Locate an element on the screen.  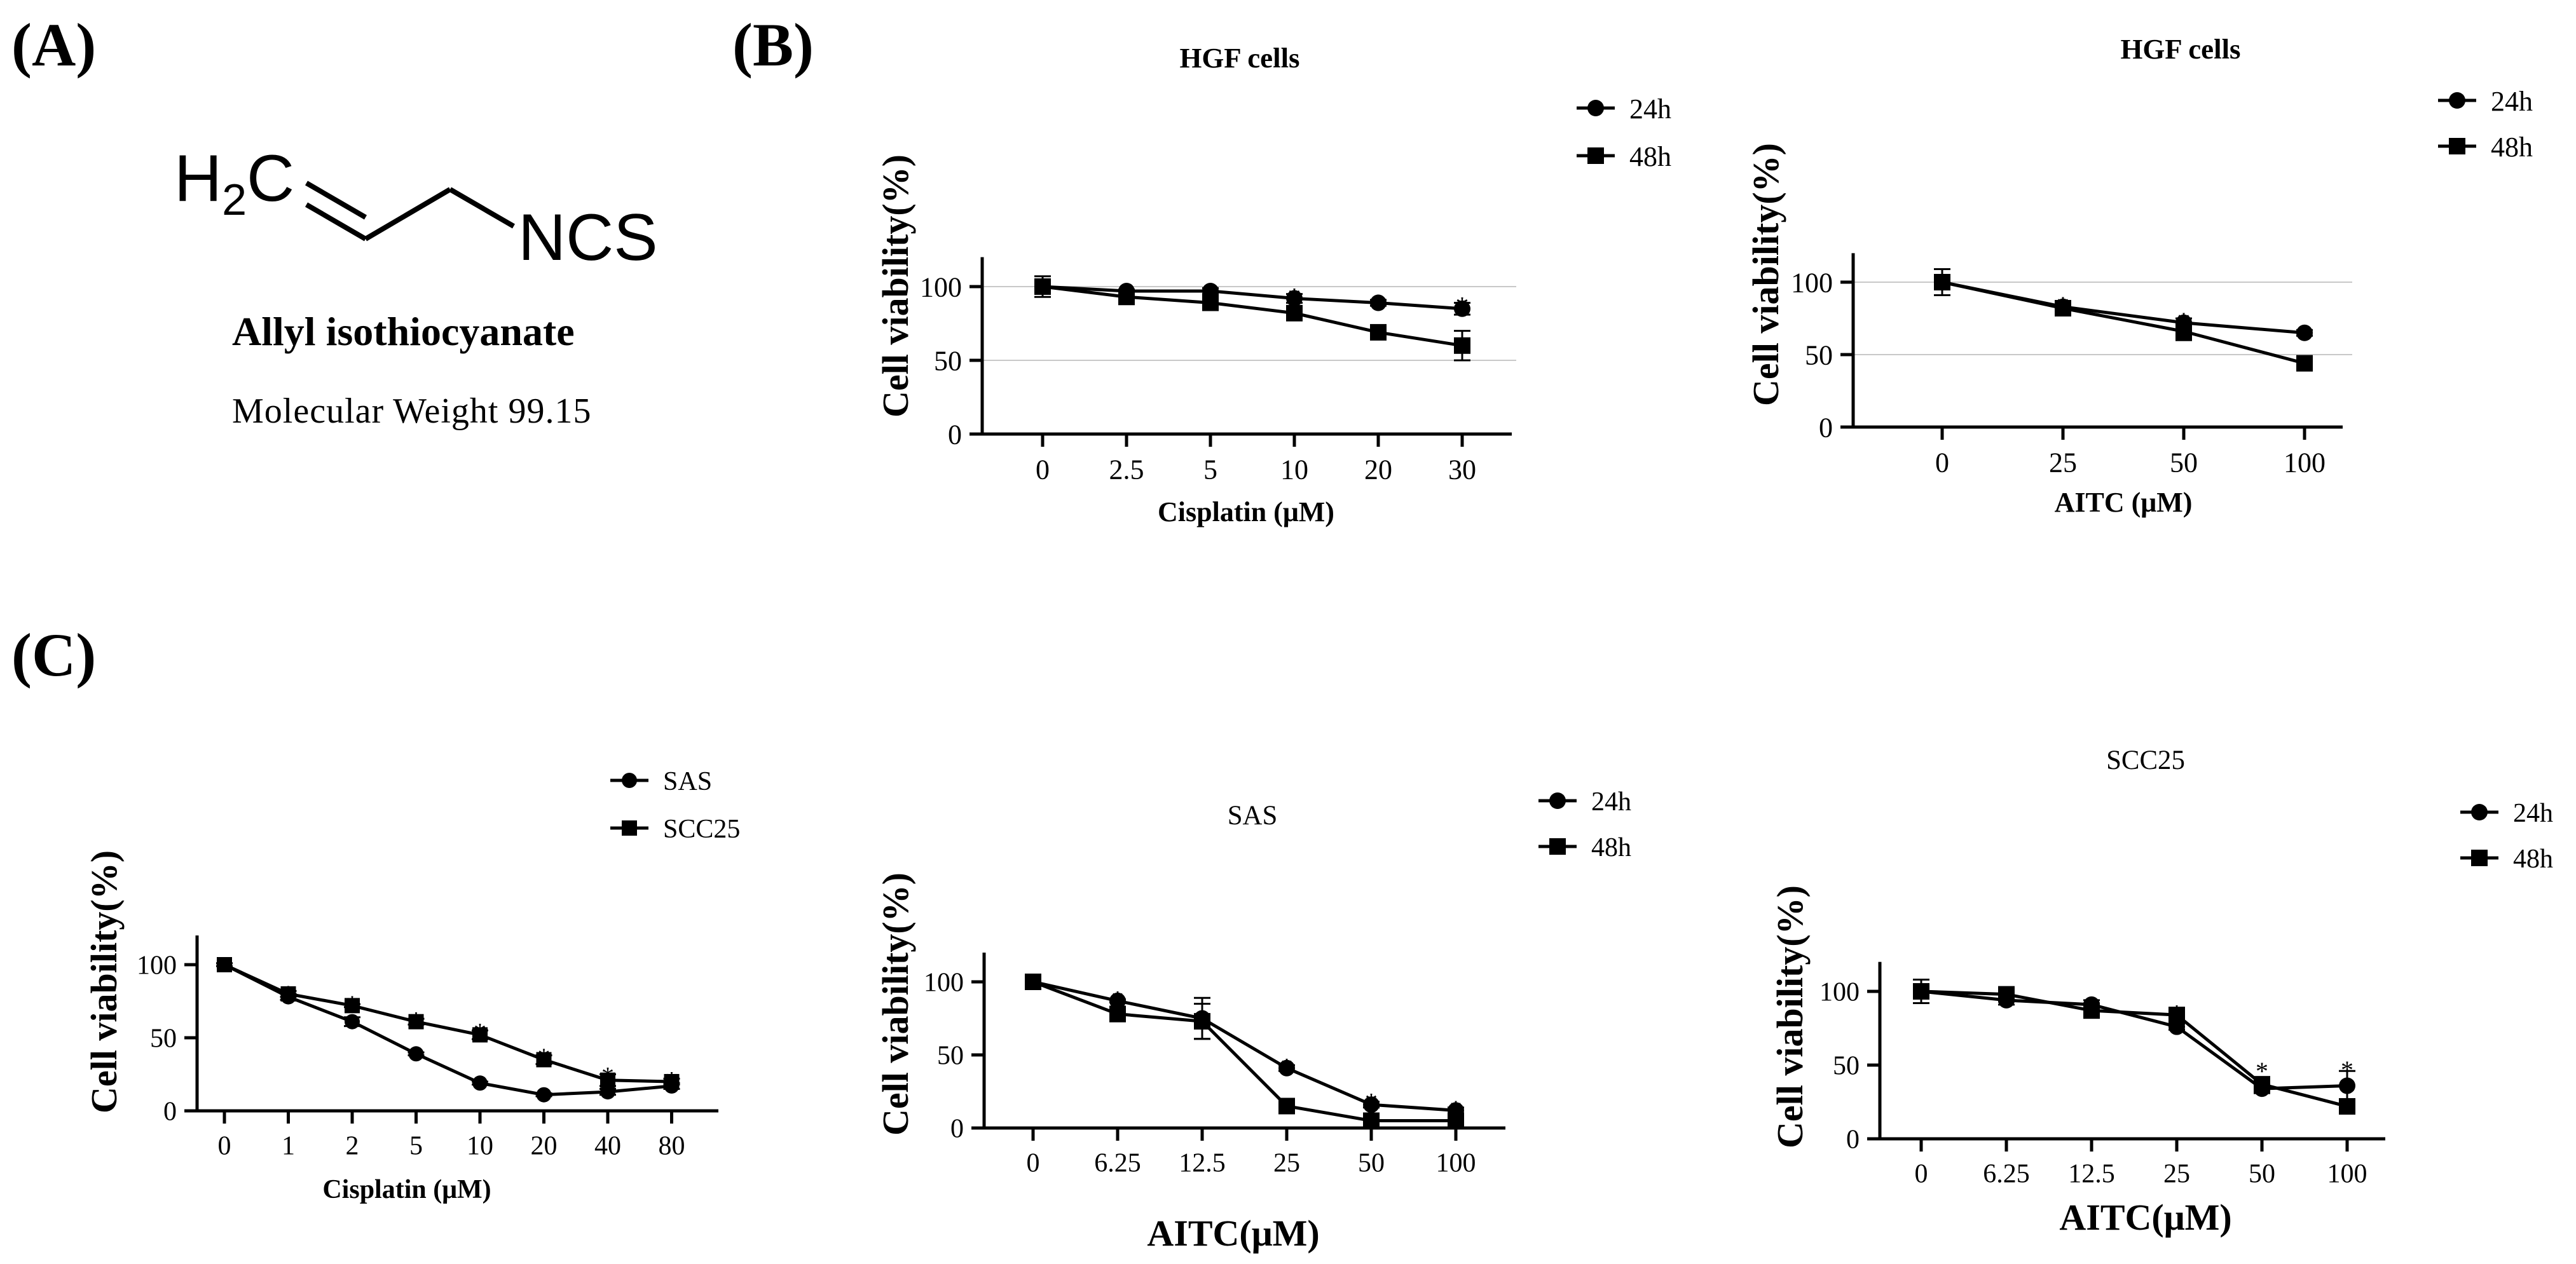
formula-h2c: H2C is located at coordinates (234, 183).